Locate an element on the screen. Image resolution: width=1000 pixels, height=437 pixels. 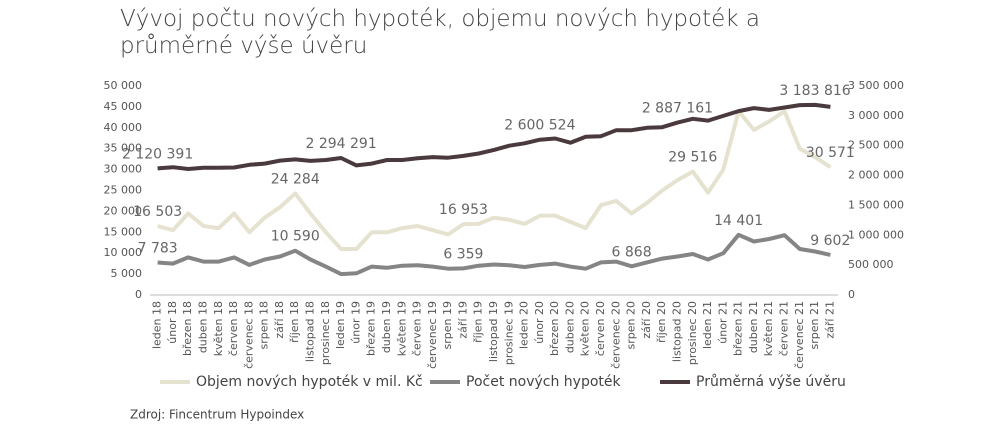
x-tick-label: únor 21 is located at coordinates (722, 322).